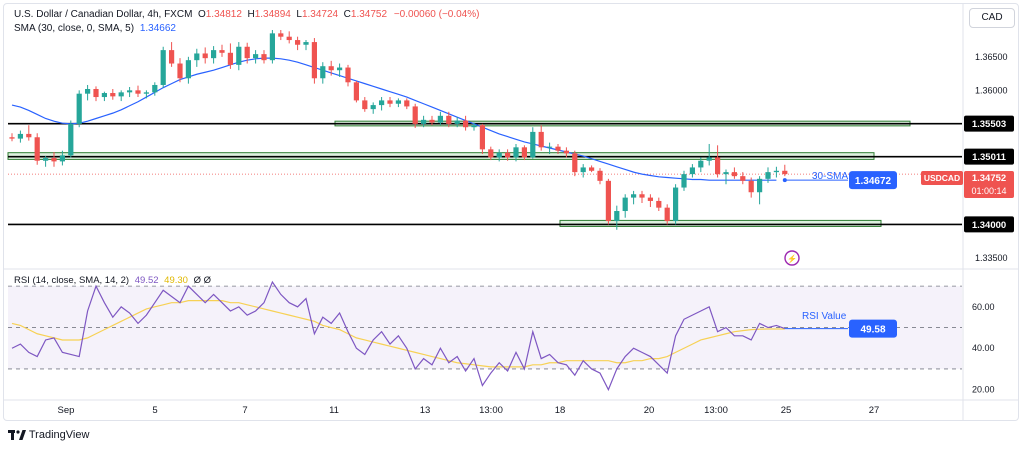 This screenshot has width=1024, height=450. Describe the element at coordinates (792, 258) in the screenshot. I see `event-icon` at that location.